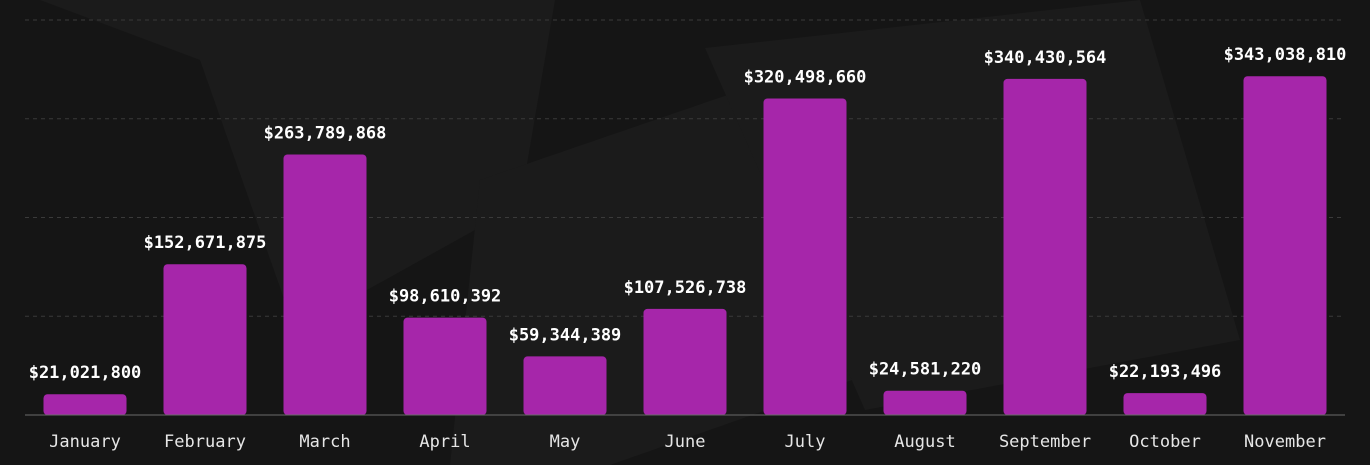 The width and height of the screenshot is (1370, 465). I want to click on bar-october, so click(1165, 404).